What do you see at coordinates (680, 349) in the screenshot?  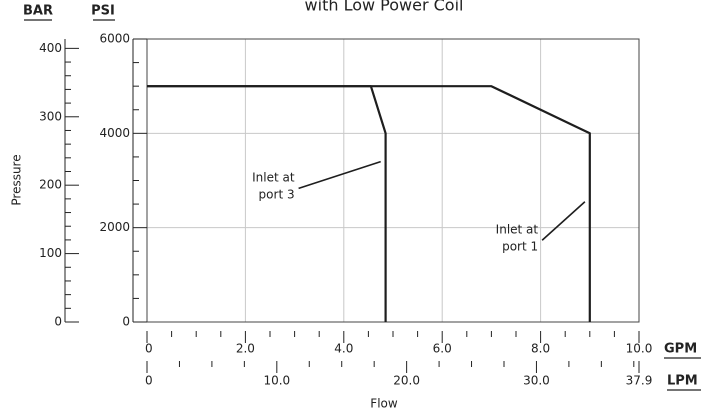 I see `gpm-unit-label: GPM` at bounding box center [680, 349].